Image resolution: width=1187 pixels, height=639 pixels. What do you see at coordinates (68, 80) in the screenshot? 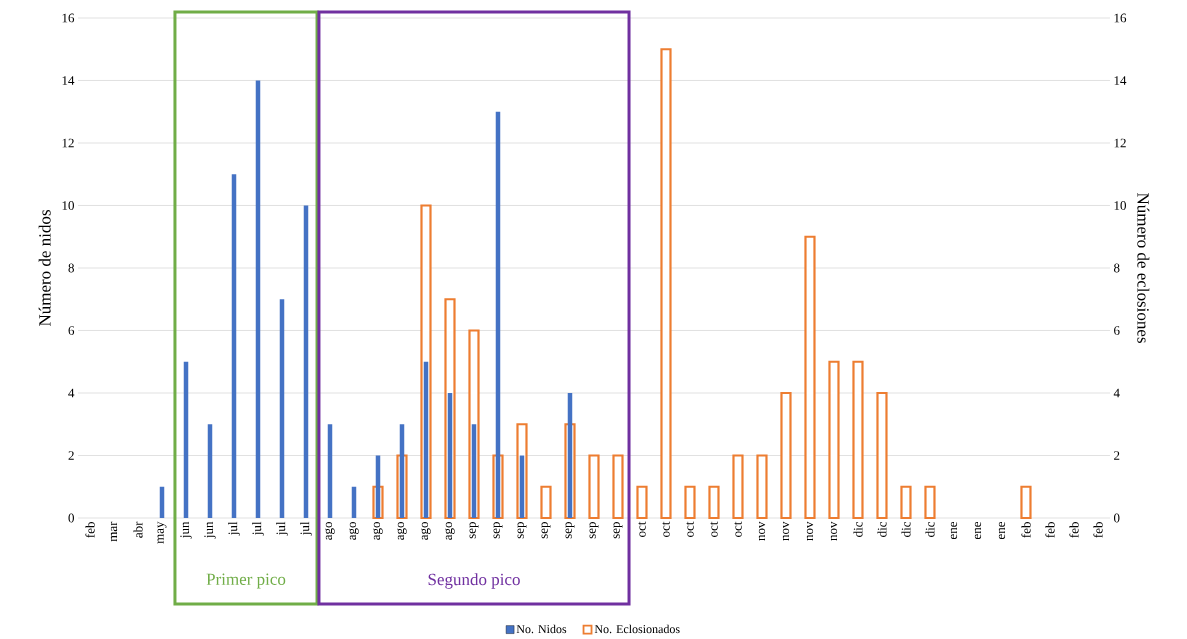
I see `y-tick-label: 14` at bounding box center [68, 80].